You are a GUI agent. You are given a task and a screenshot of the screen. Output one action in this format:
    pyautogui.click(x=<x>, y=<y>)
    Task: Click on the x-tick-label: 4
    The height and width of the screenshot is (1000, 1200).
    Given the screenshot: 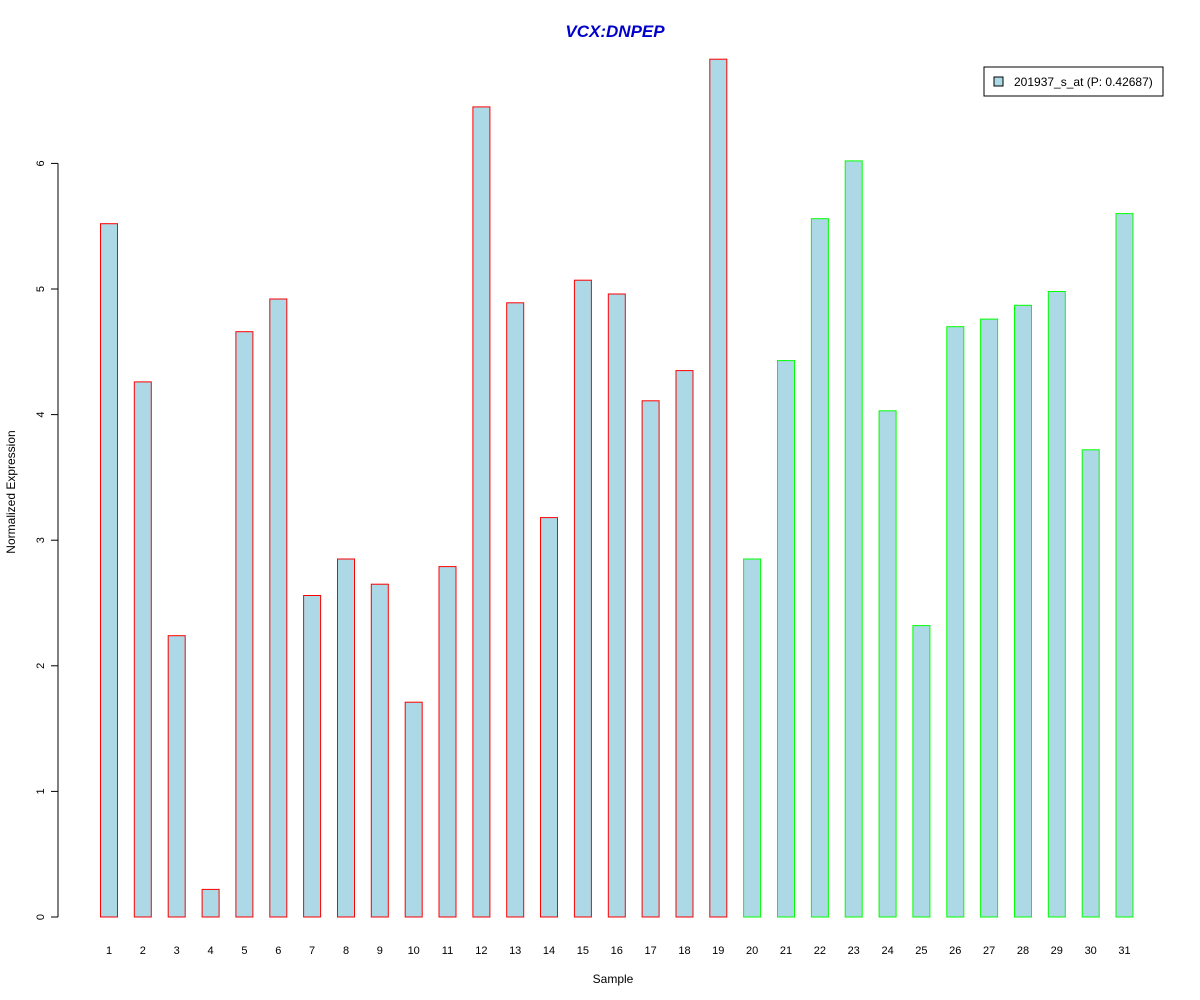 What is the action you would take?
    pyautogui.click(x=211, y=951)
    